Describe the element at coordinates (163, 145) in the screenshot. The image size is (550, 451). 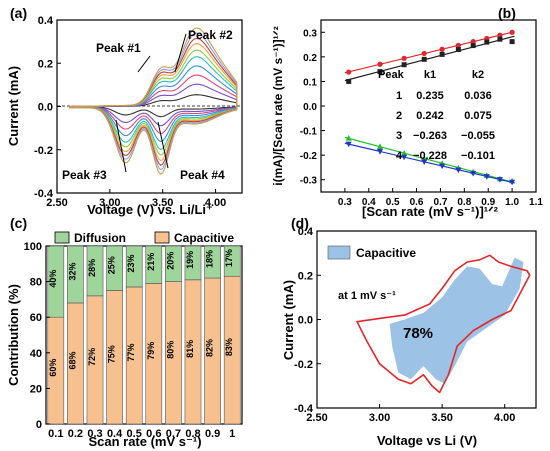
I see `peak-4-arrow` at that location.